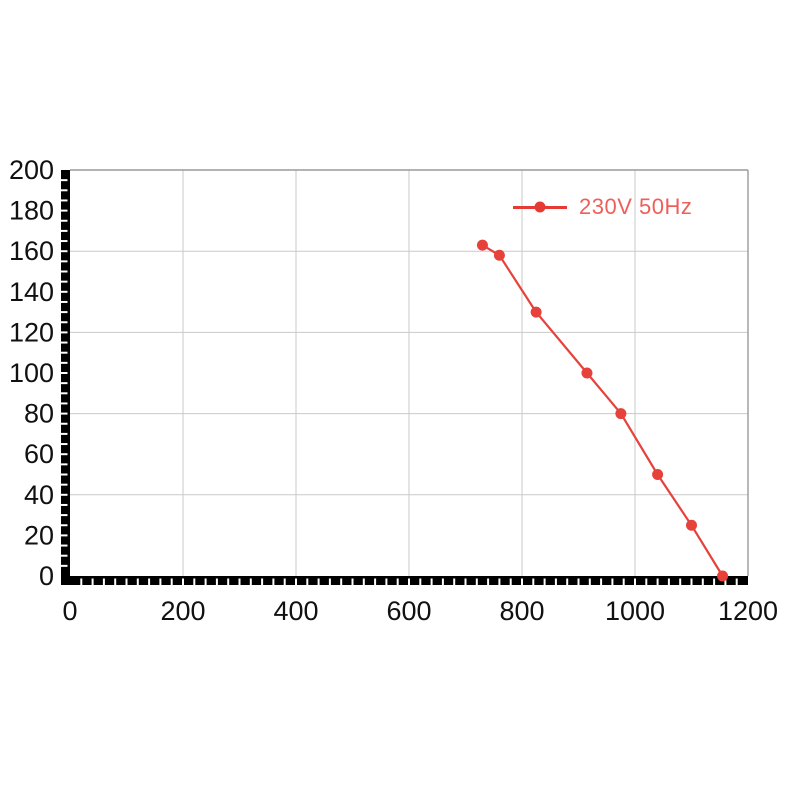  I want to click on x-tick-label: 0, so click(69, 611).